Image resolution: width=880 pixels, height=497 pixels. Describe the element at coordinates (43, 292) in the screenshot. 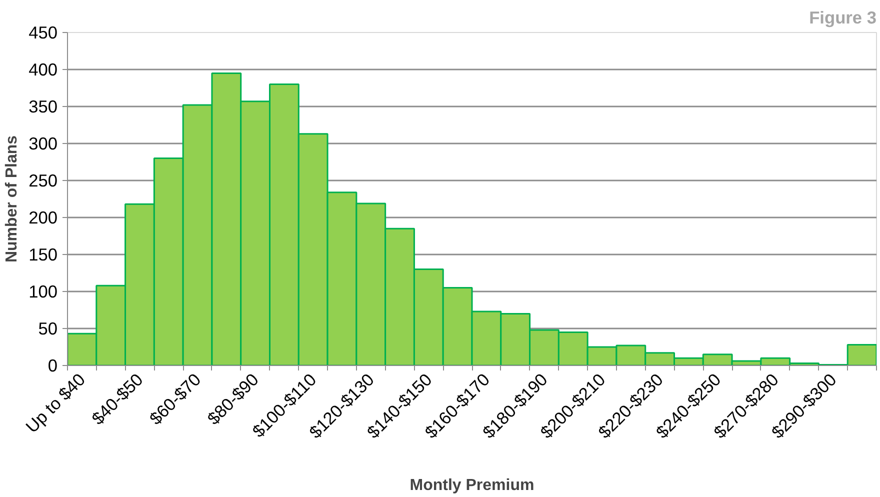

I see `y-tick-label: 100` at that location.